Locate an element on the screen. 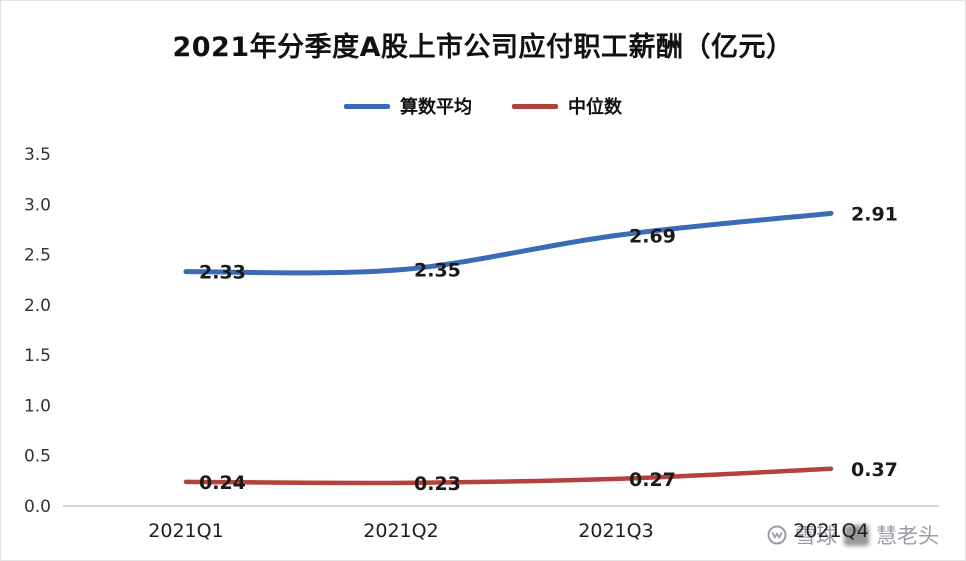 This screenshot has height=561, width=966. watermark-brand: 雪球 is located at coordinates (816, 536).